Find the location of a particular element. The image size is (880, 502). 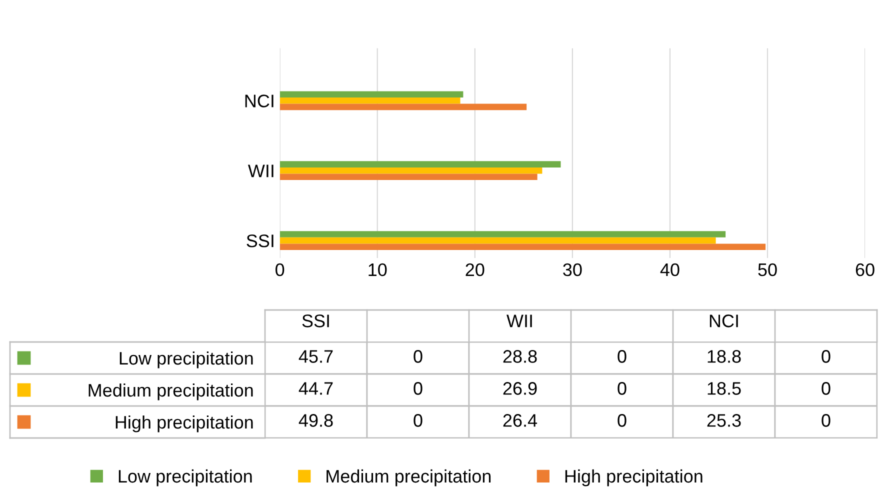

data-label: 49.8 is located at coordinates (315, 420).